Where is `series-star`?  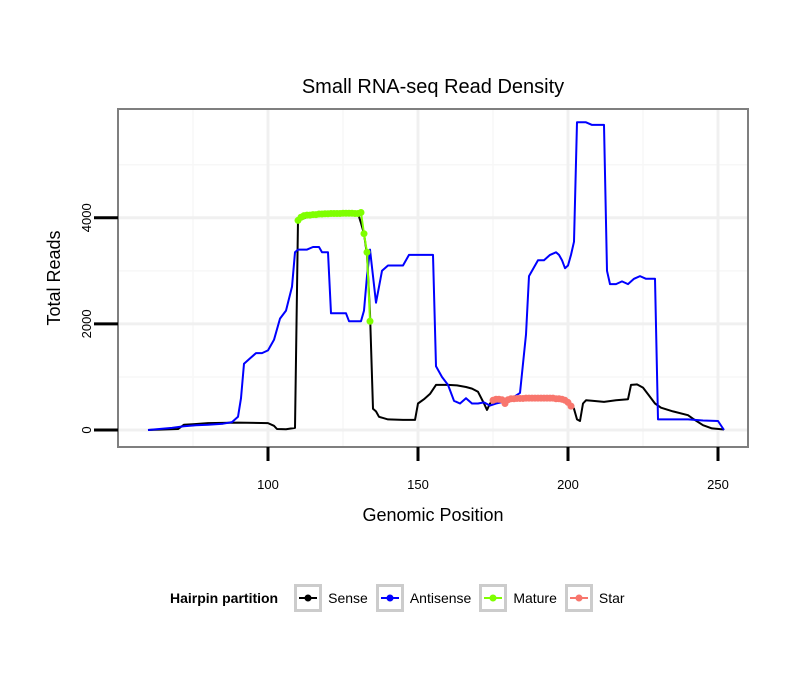 series-star is located at coordinates (532, 402).